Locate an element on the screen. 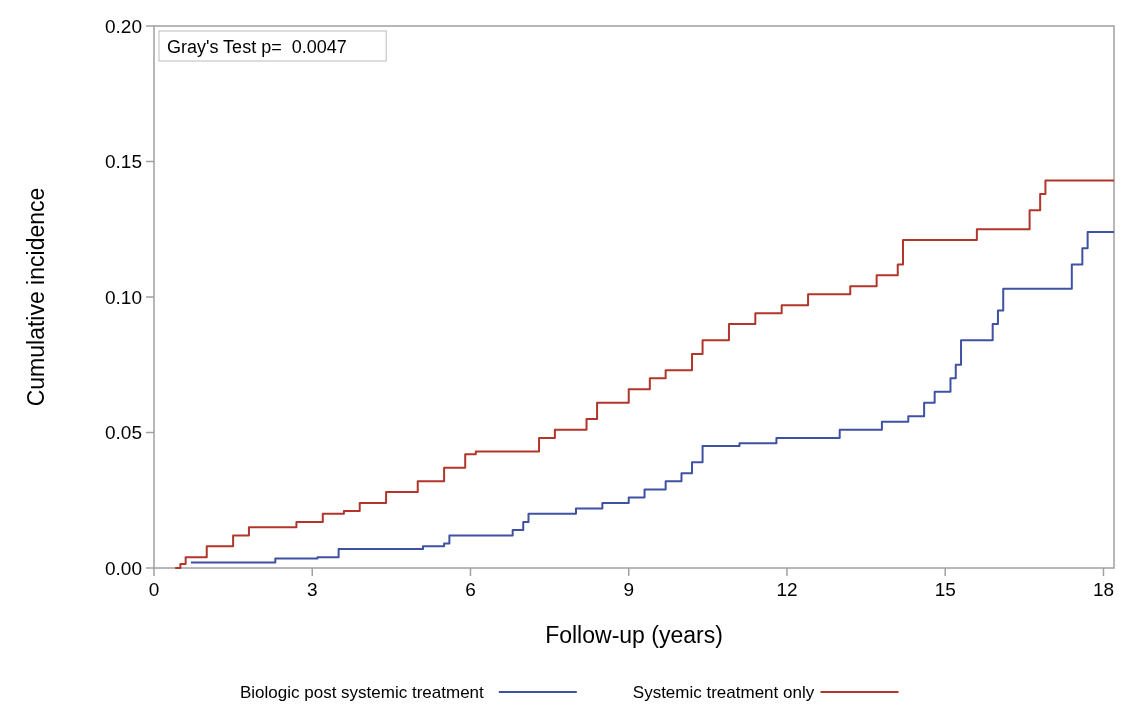  y-tick-label: 0.20 is located at coordinates (123, 26).